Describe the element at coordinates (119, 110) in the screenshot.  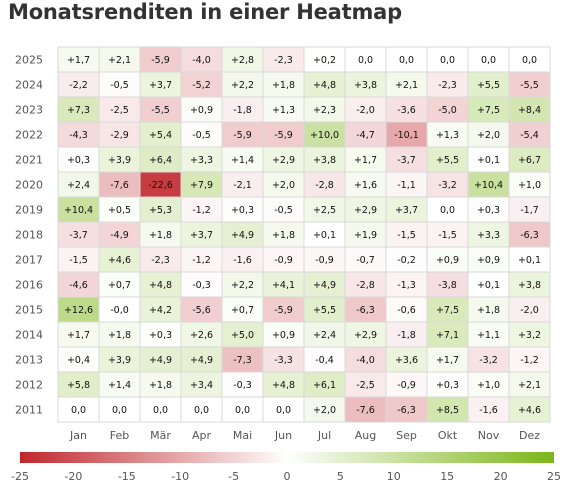
I see `heatmap-cell-label: -2,5` at that location.